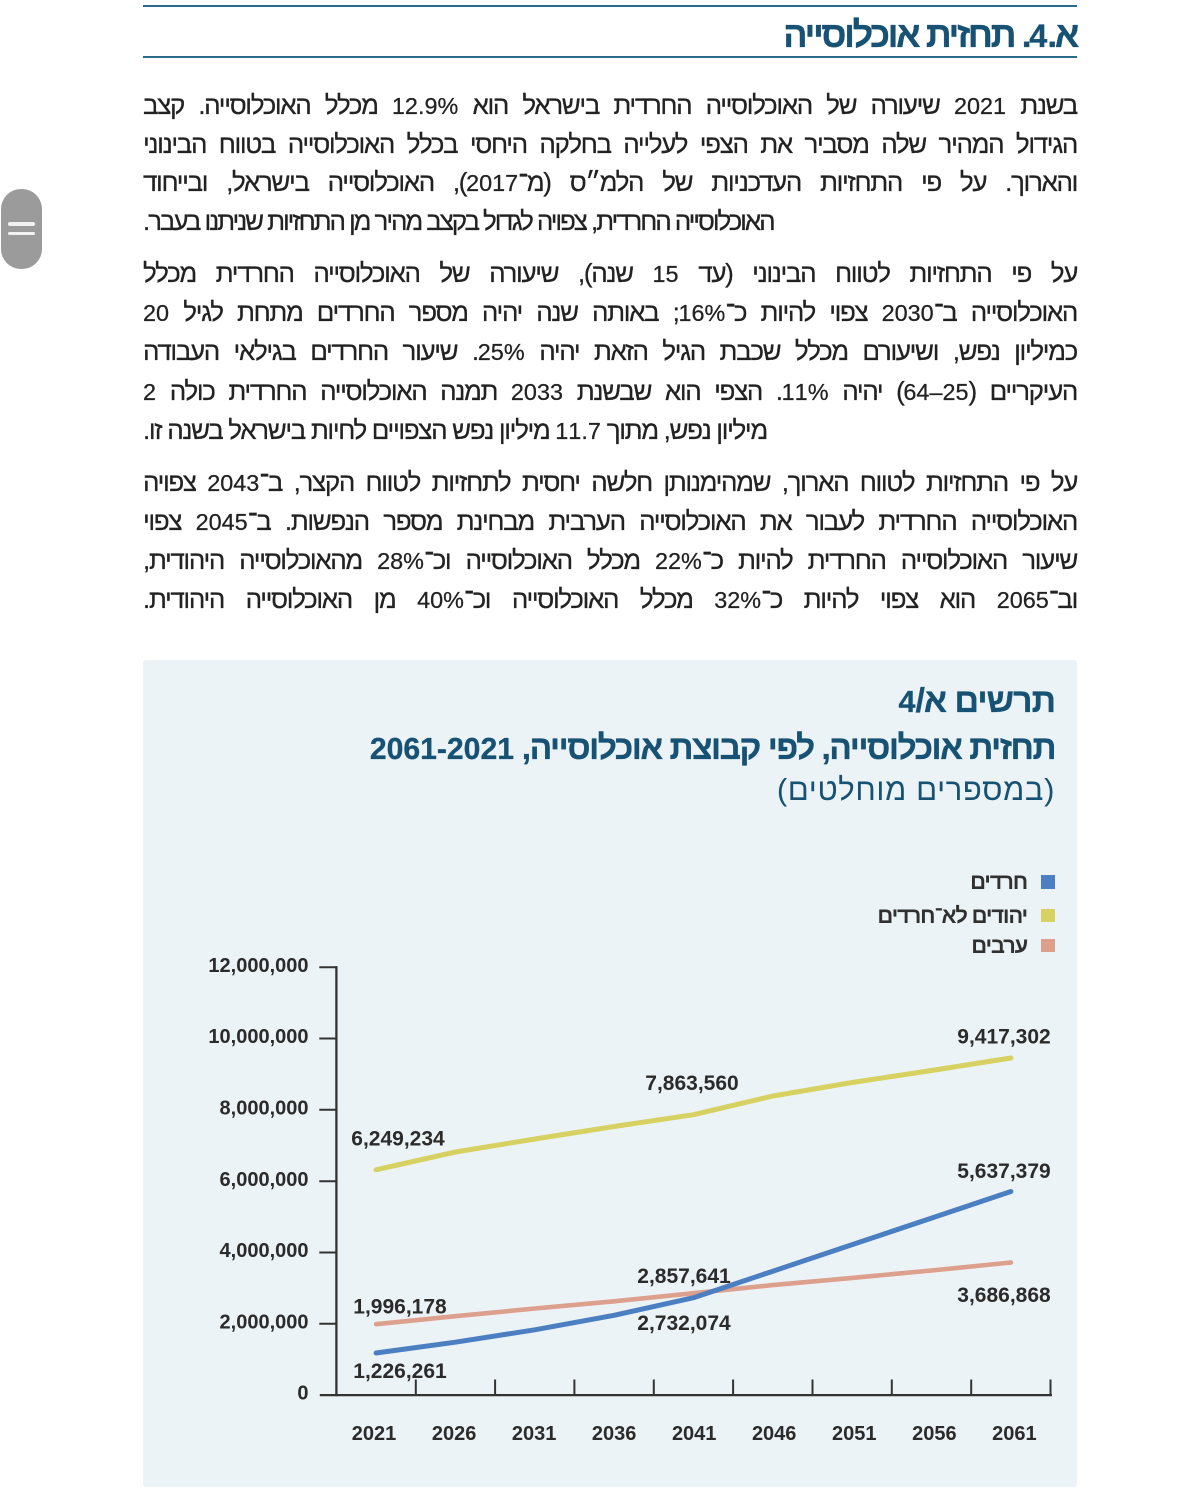 This screenshot has height=1500, width=1200. I want to click on svg-text: 2056, so click(934, 1434).